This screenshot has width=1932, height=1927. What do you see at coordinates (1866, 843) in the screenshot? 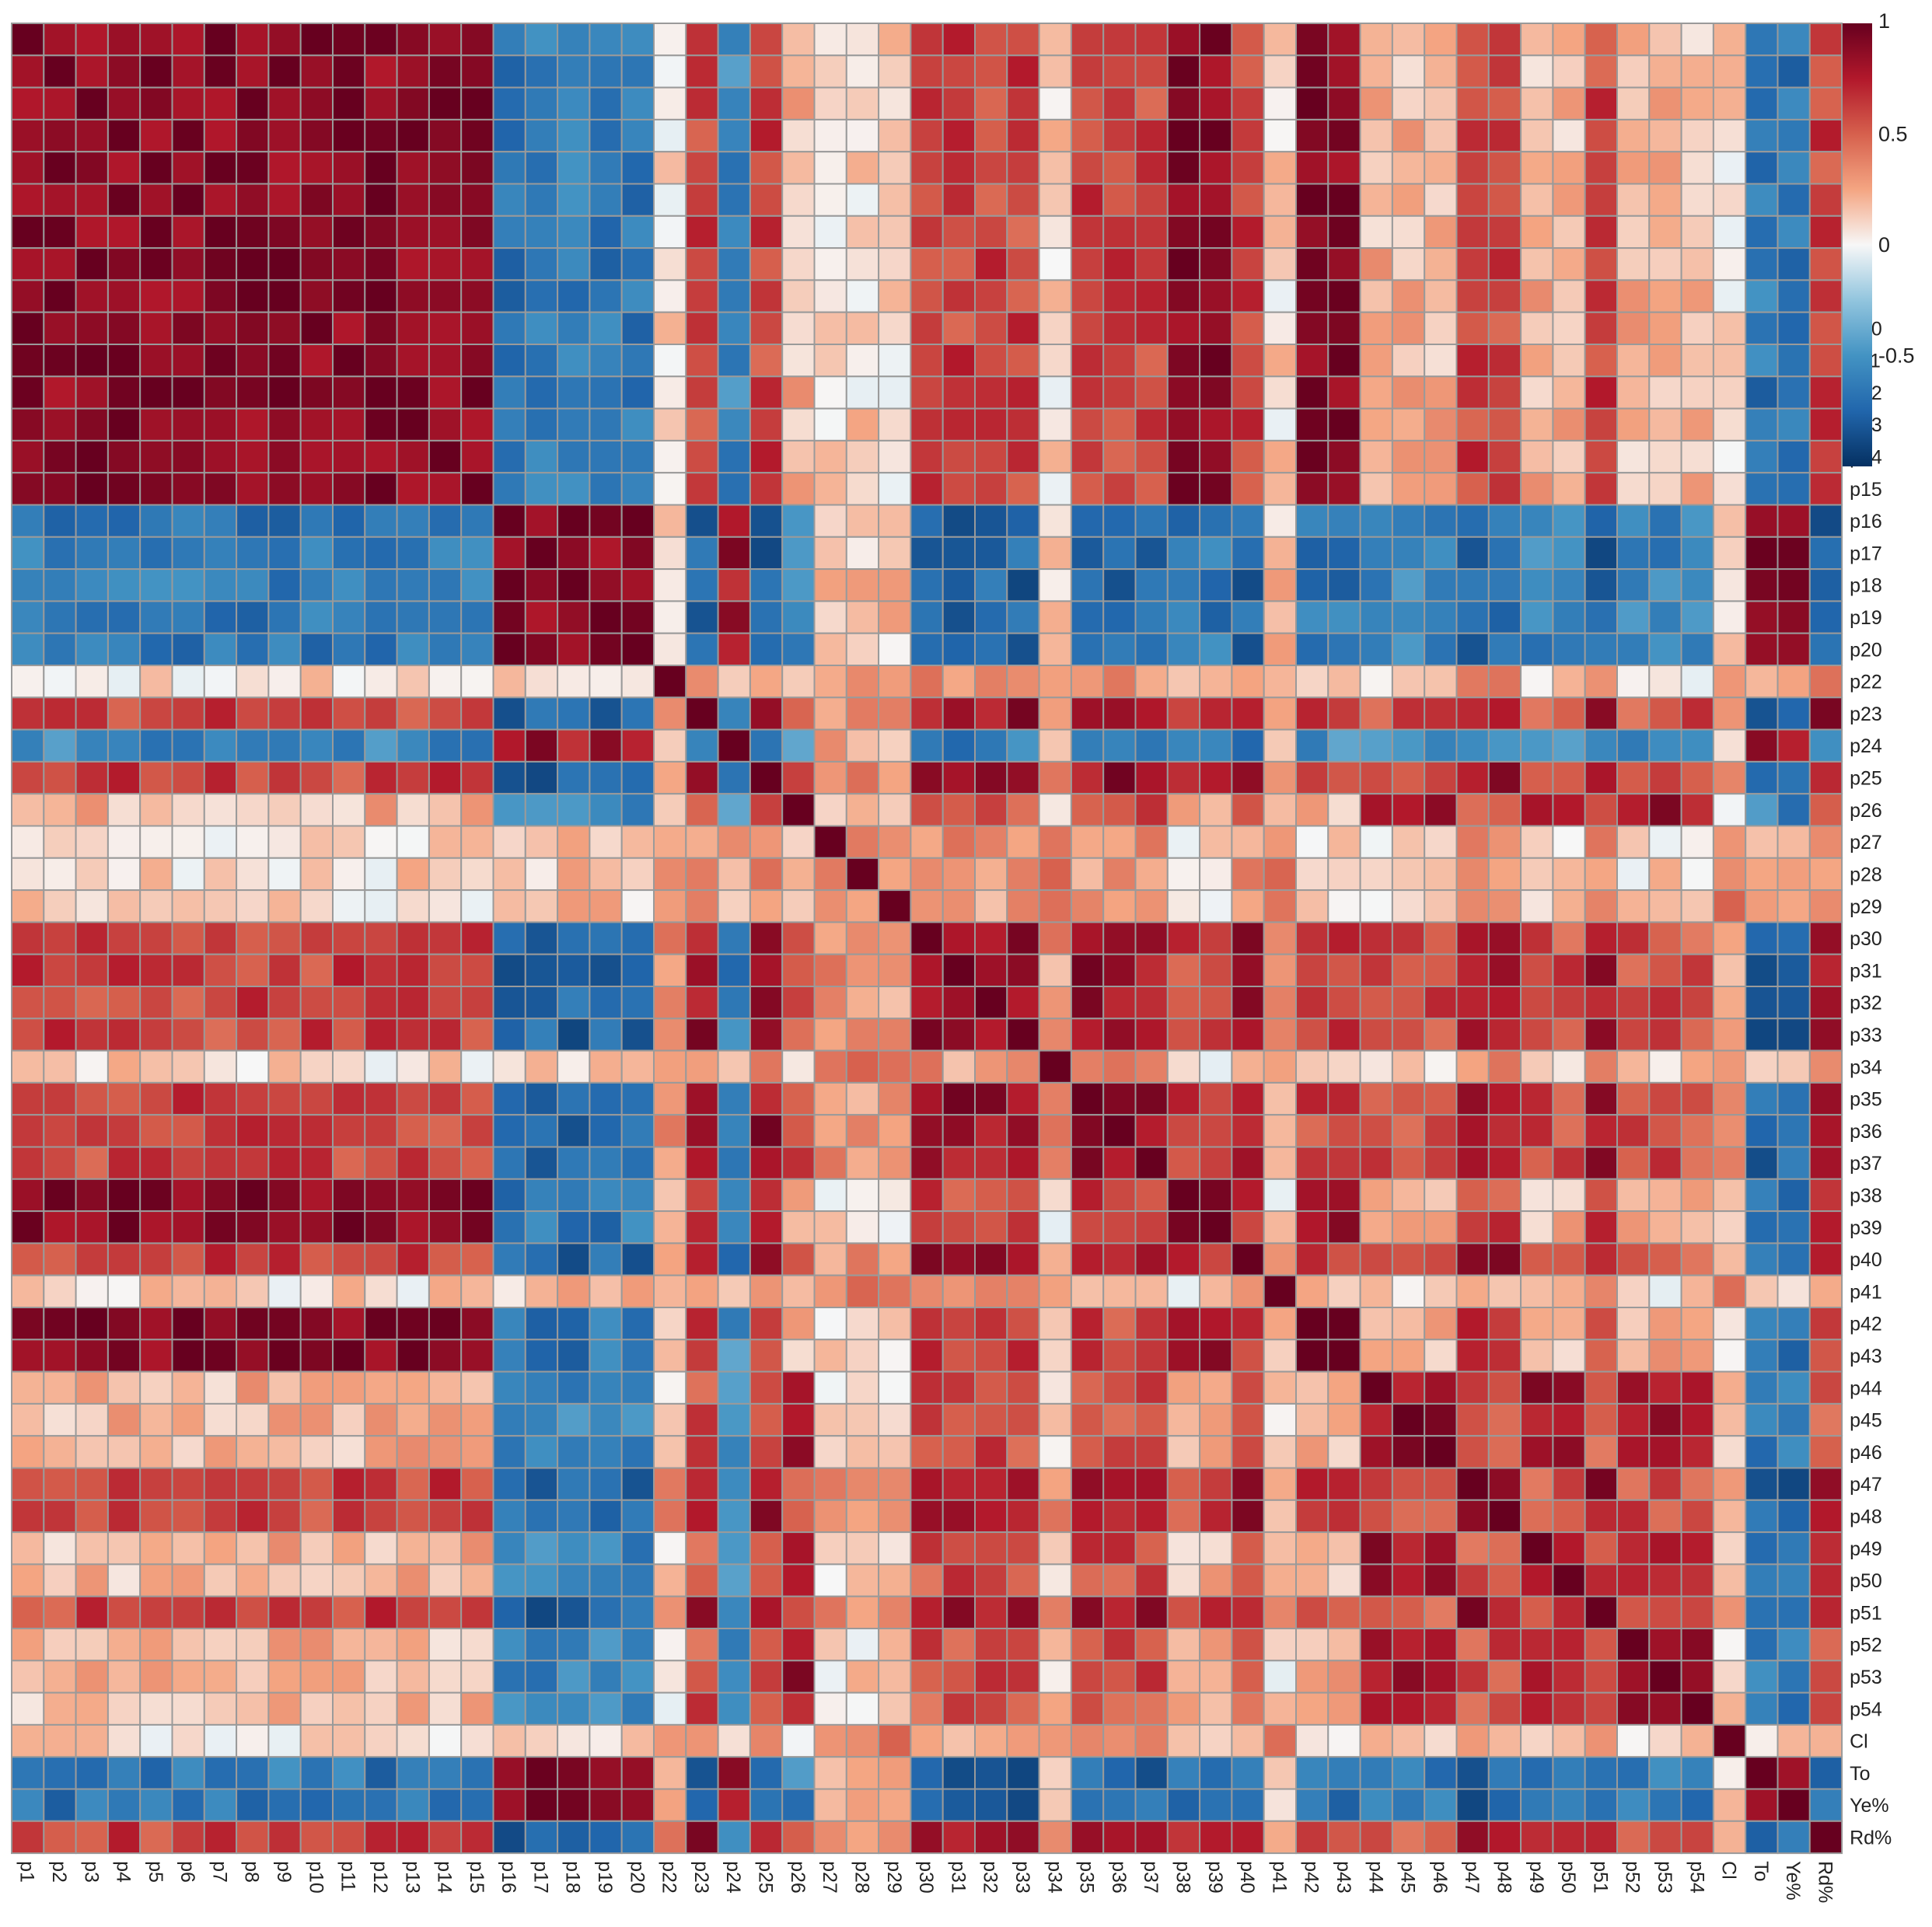
I see `row-label: p27` at bounding box center [1866, 843].